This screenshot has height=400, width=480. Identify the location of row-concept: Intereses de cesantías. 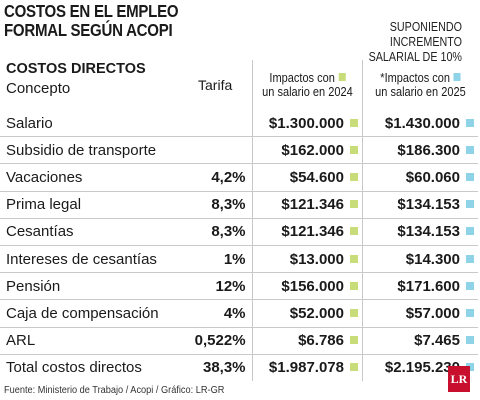
(89, 259).